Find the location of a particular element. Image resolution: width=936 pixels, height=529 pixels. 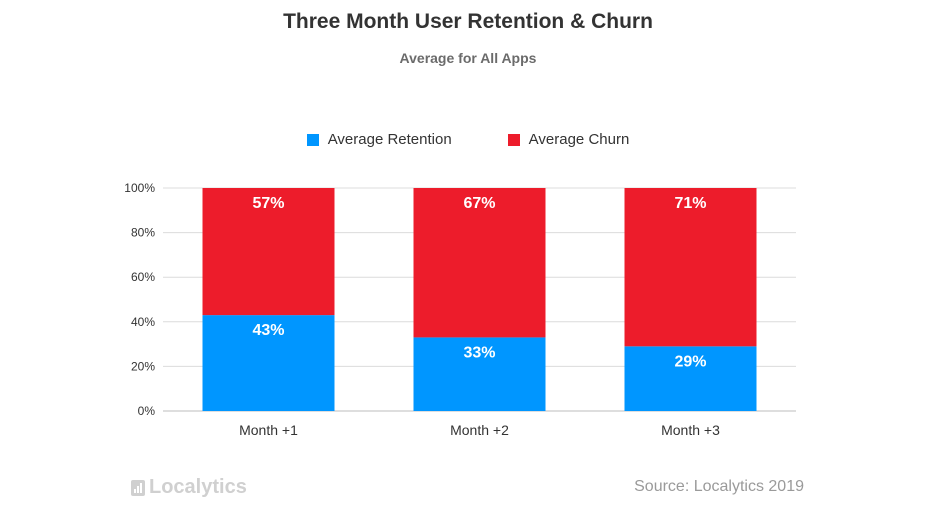

y-tick-label: 0% is located at coordinates (147, 411).